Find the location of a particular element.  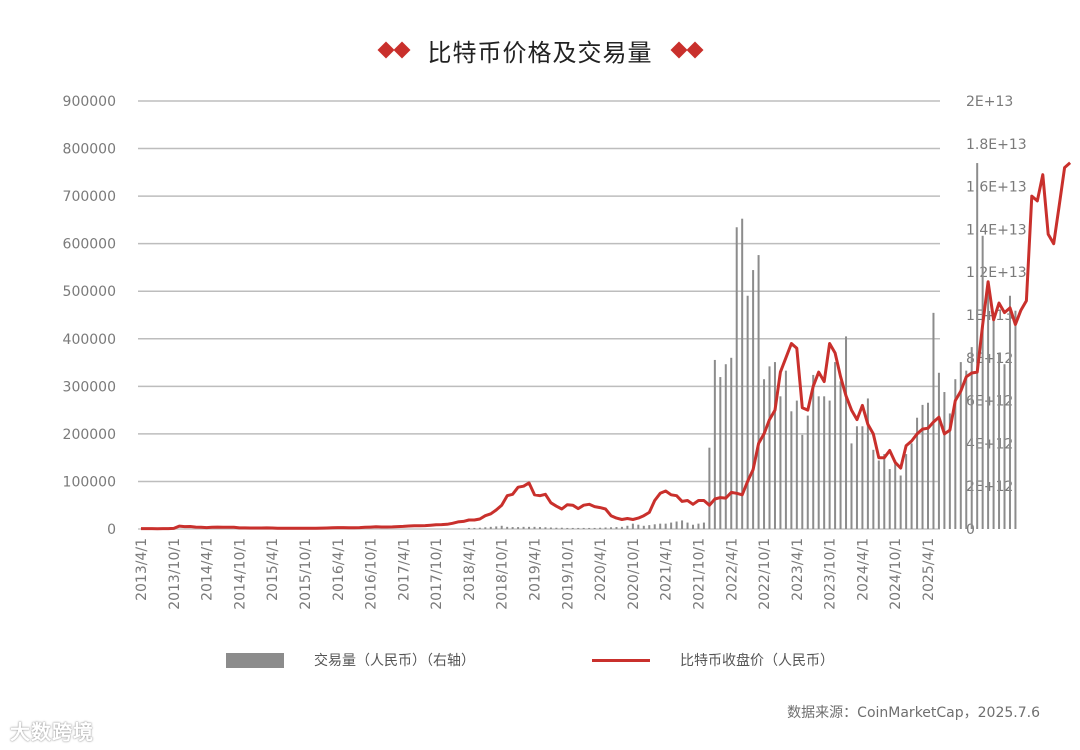

bar-swatch-icon is located at coordinates (255, 660).